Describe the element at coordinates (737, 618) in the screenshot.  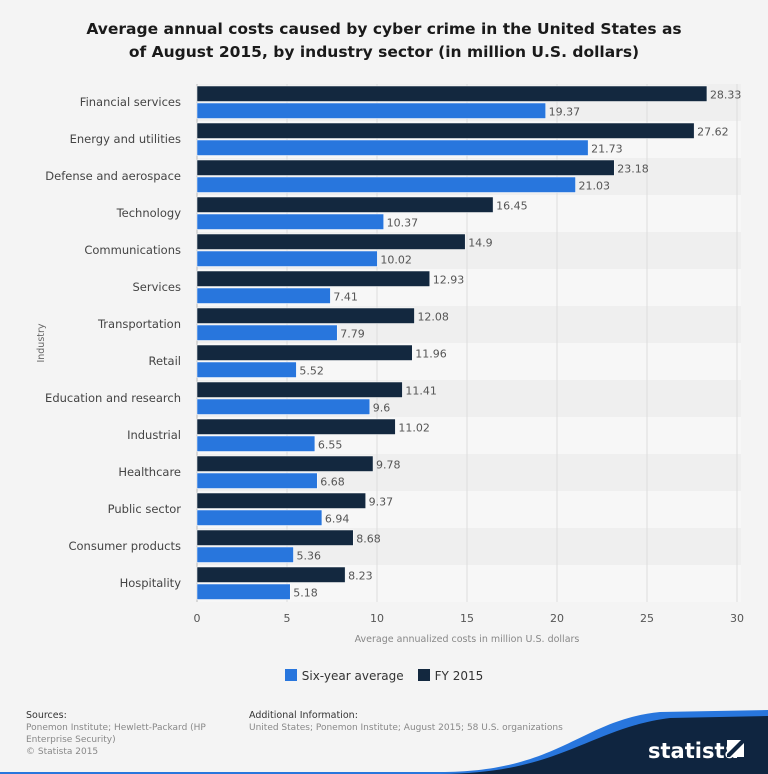
I see `x-tick-label: 30` at that location.